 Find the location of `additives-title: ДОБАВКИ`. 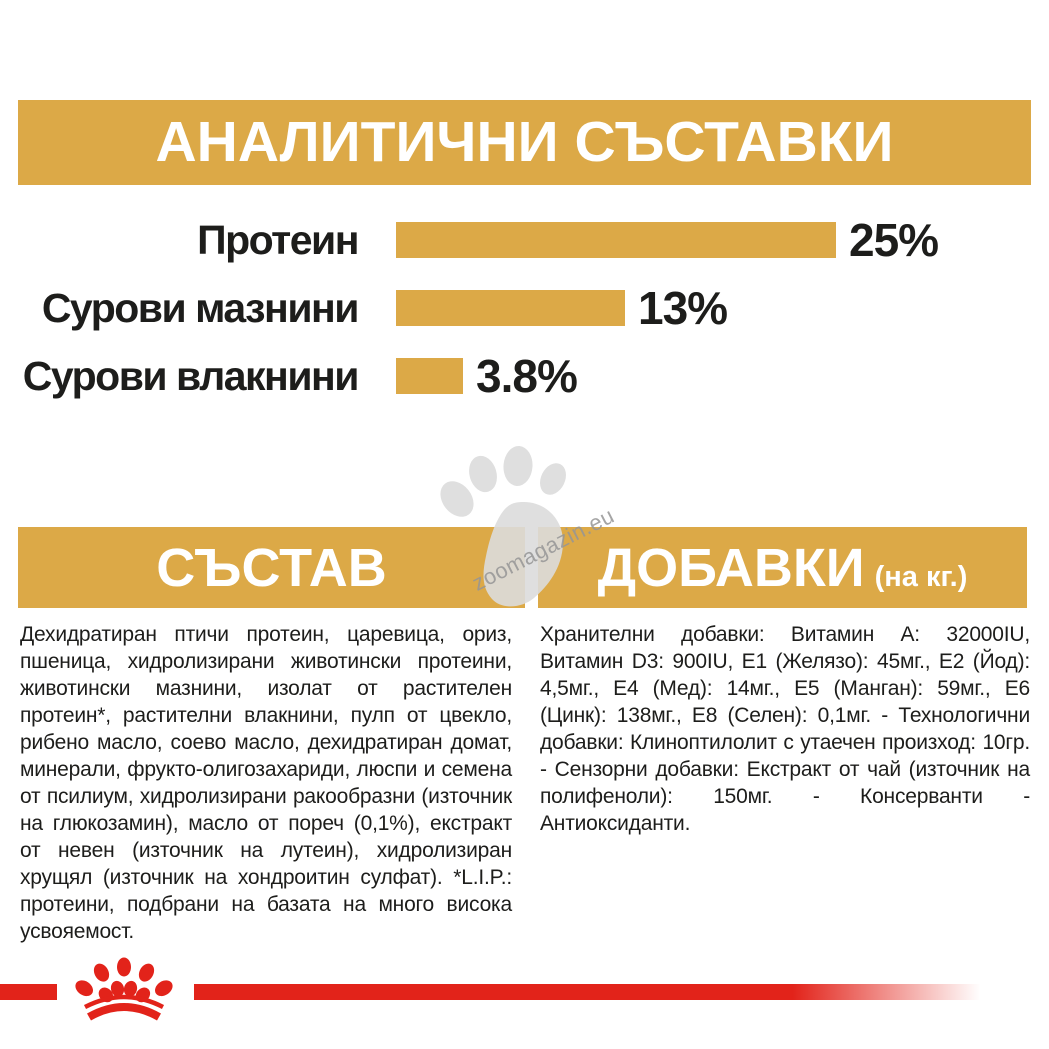

additives-title: ДОБАВКИ is located at coordinates (731, 567).